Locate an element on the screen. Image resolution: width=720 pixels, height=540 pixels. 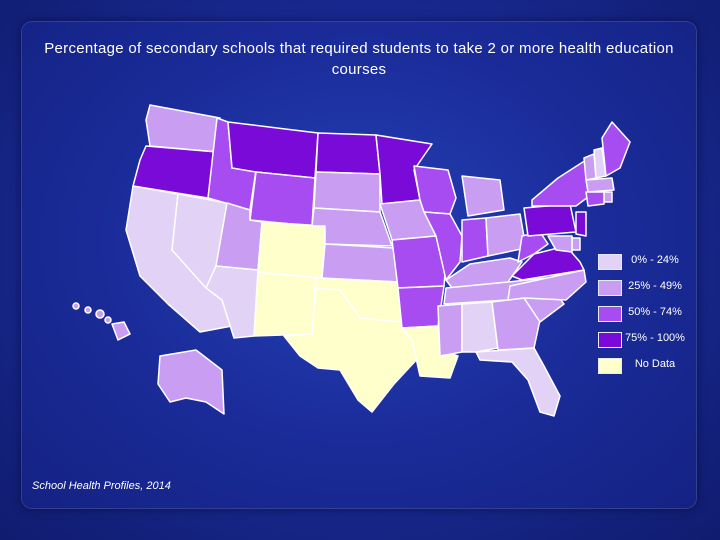
state-WA is located at coordinates (183, 128).